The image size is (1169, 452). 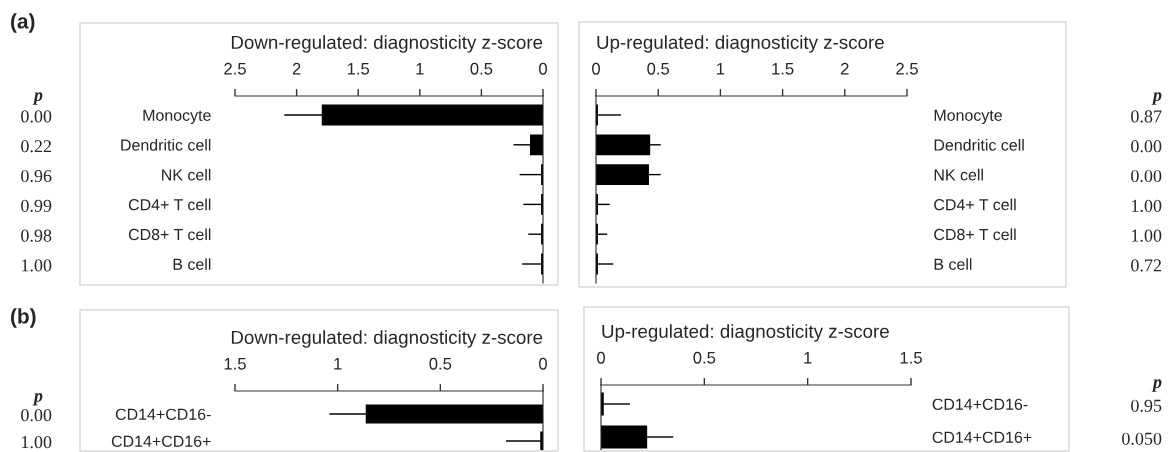 I want to click on text: 0.72, so click(x=1146, y=265).